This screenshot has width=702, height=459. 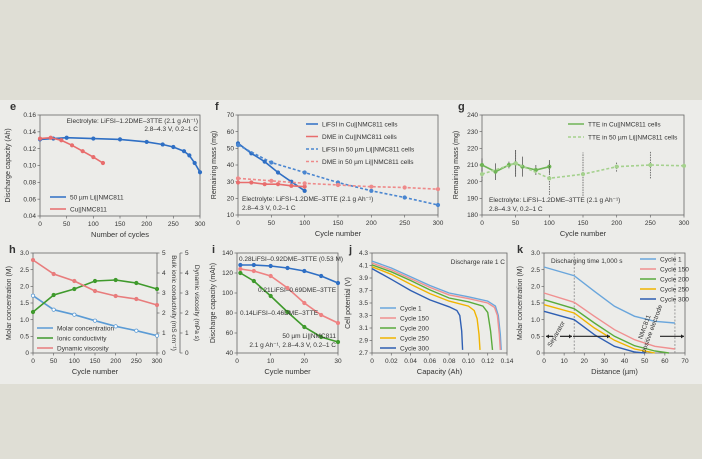 What do you see at coordinates (472, 215) in the screenshot?
I see `y-tick-label: 180` at bounding box center [472, 215].